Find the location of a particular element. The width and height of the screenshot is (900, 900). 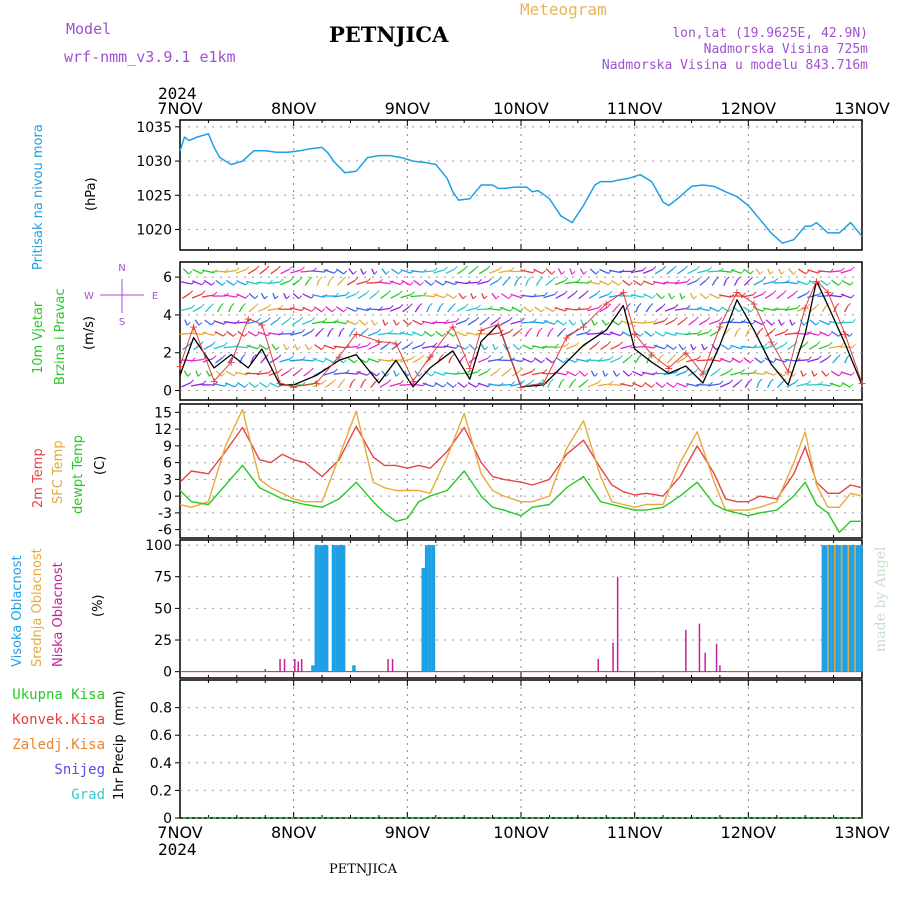

model-label: Model is located at coordinates (89, 29).